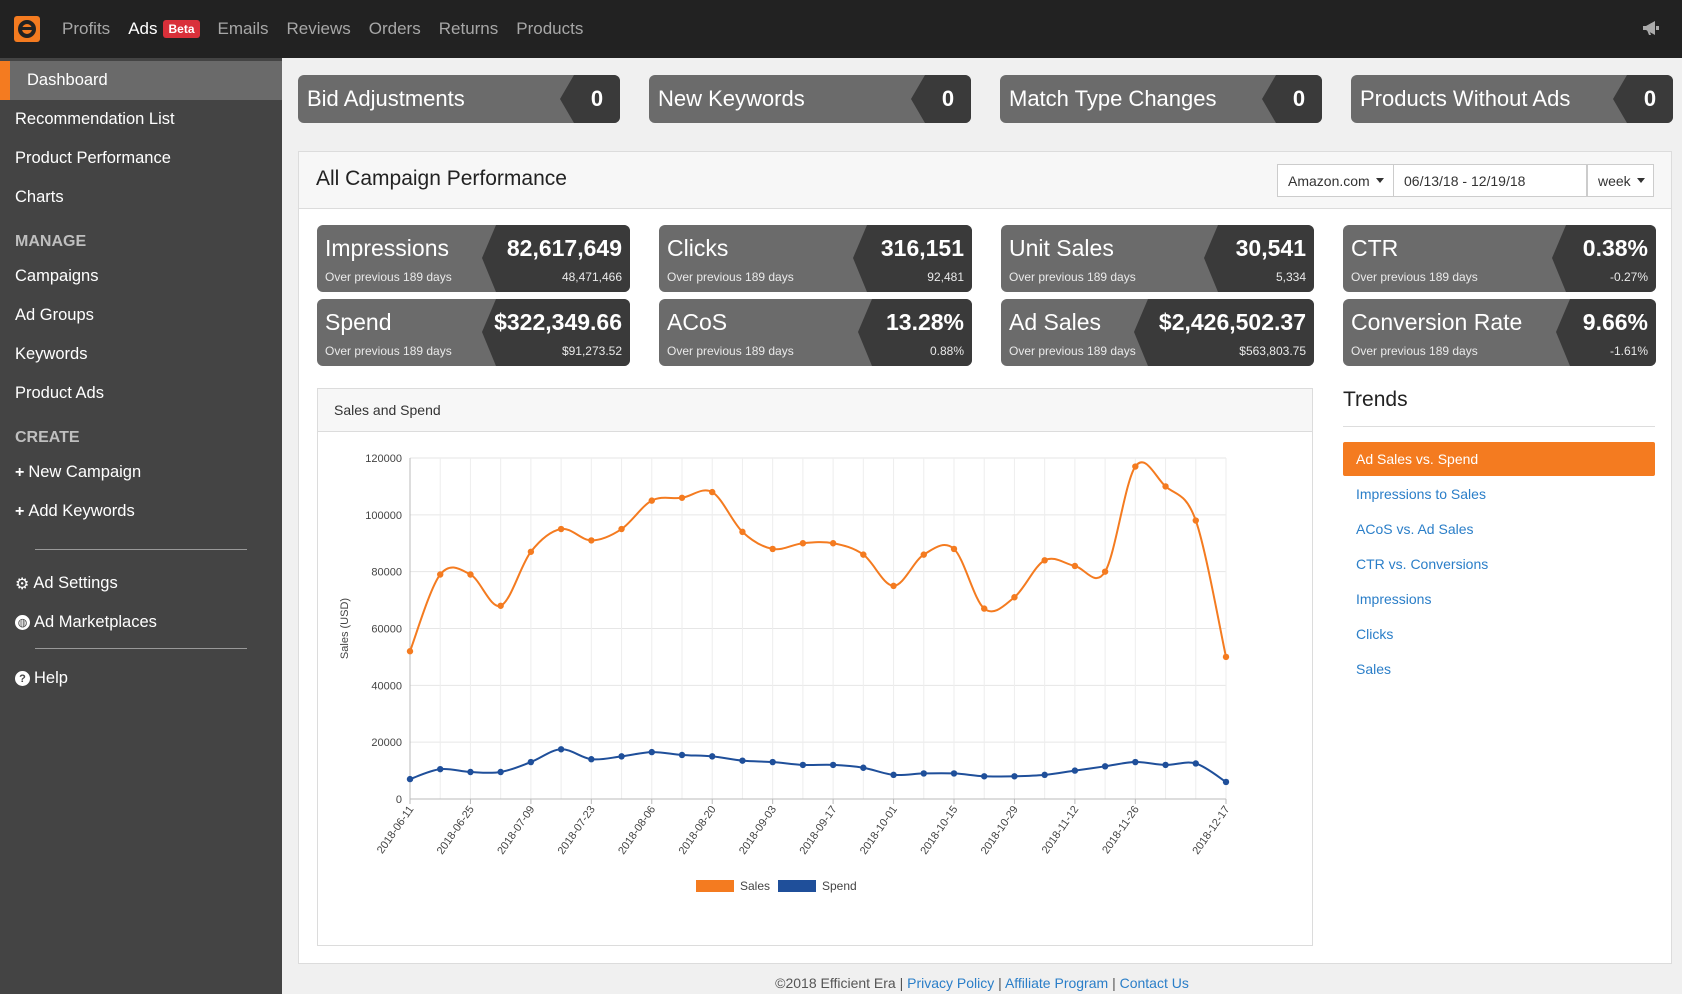 The width and height of the screenshot is (1682, 994). What do you see at coordinates (951, 983) in the screenshot?
I see `privacy-policy-link: Privacy Policy` at bounding box center [951, 983].